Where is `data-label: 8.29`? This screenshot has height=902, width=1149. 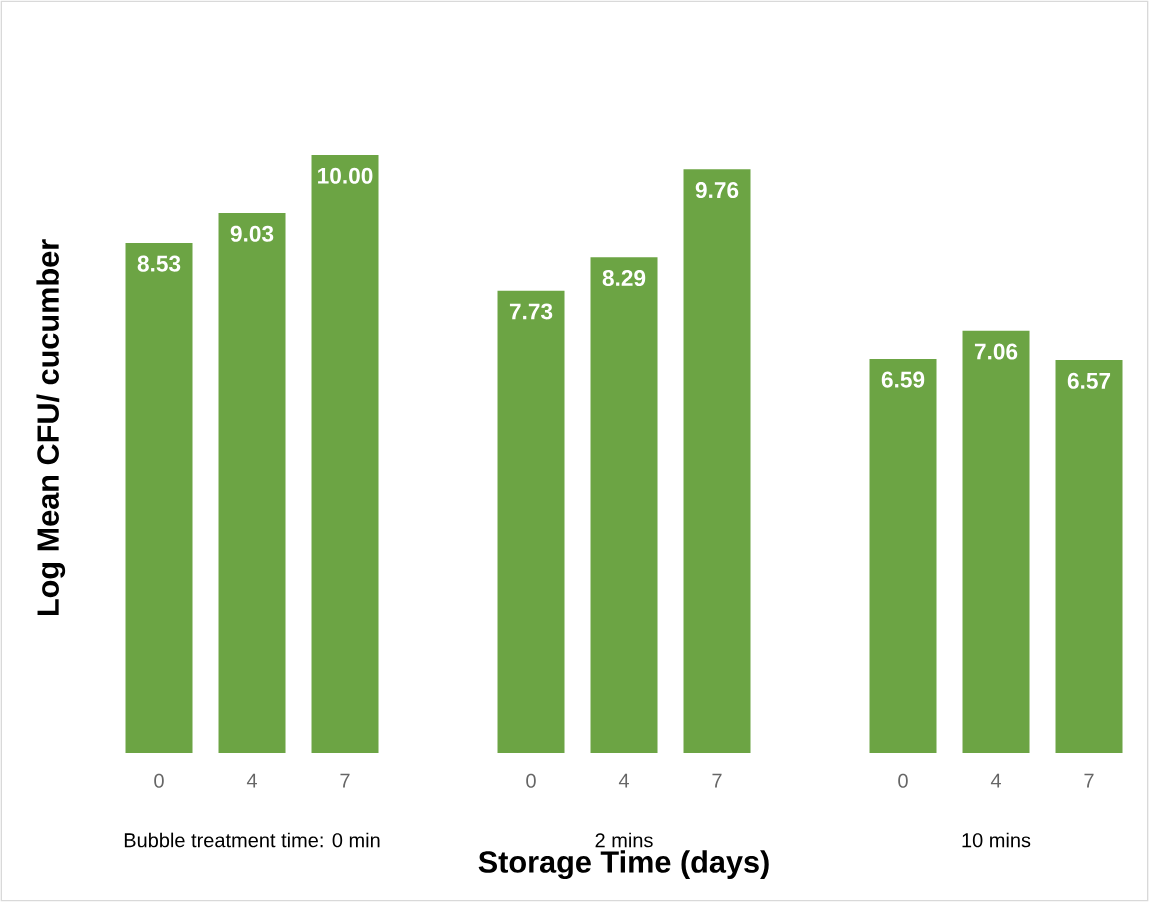
data-label: 8.29 is located at coordinates (624, 278).